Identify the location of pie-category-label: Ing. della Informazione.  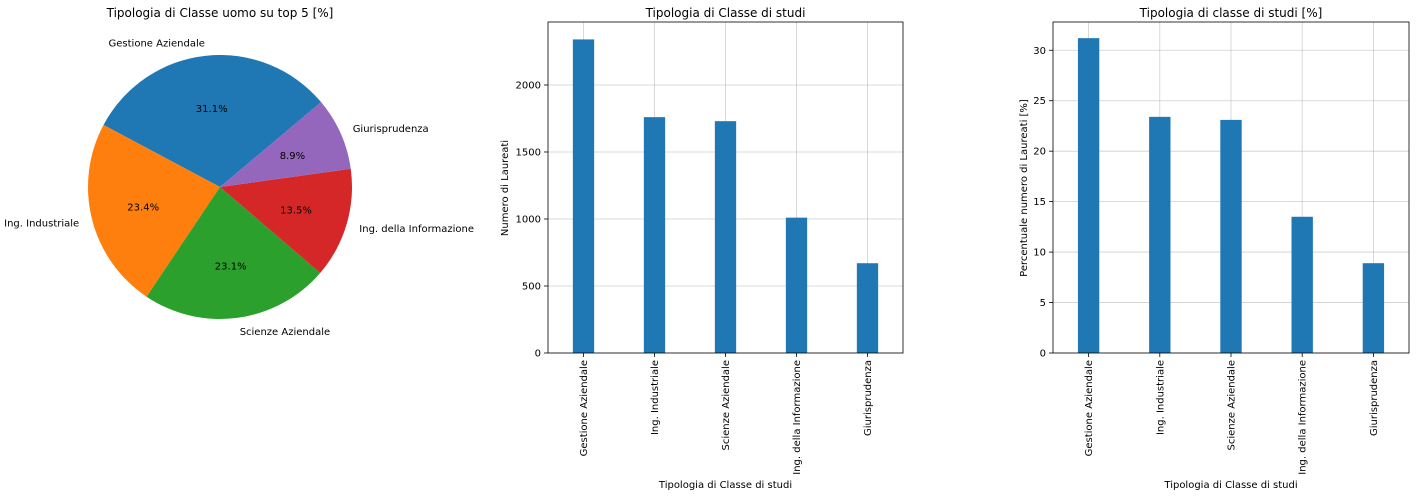
(416, 229).